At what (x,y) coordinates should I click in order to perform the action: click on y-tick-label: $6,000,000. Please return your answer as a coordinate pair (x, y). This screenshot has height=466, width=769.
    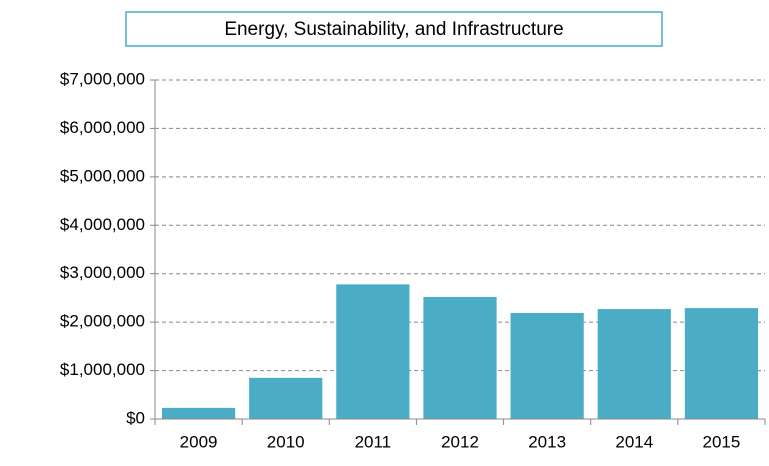
    Looking at the image, I should click on (102, 127).